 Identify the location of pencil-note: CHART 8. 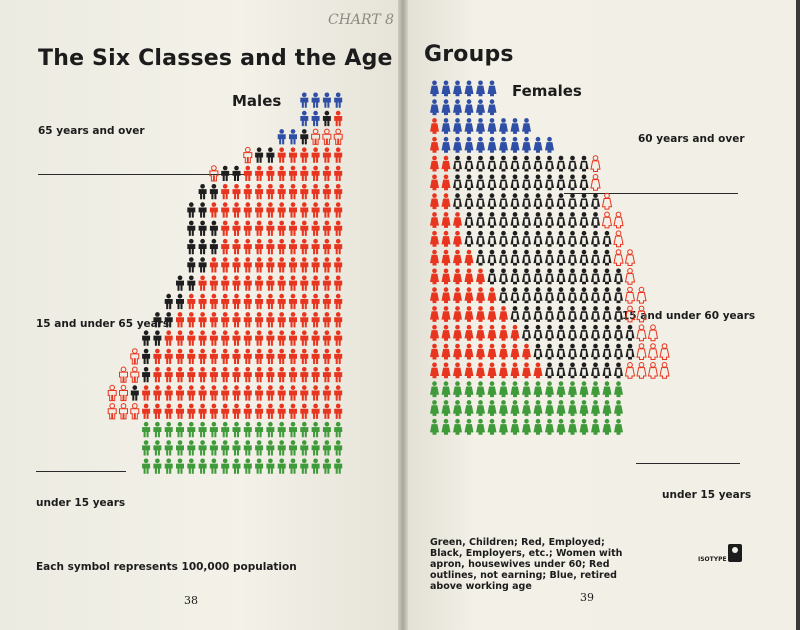
(361, 20).